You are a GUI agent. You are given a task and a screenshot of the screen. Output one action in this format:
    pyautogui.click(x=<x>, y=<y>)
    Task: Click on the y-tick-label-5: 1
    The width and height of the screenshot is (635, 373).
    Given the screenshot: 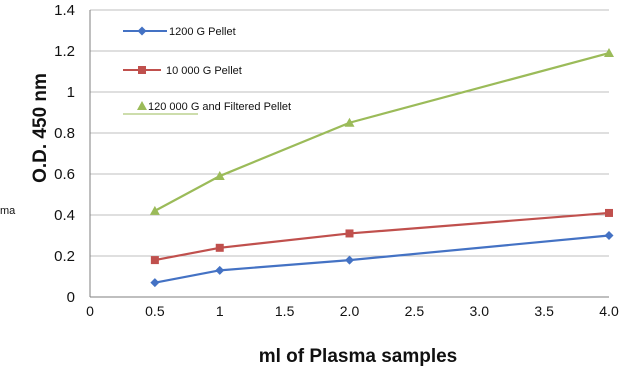 What is the action you would take?
    pyautogui.click(x=71, y=92)
    